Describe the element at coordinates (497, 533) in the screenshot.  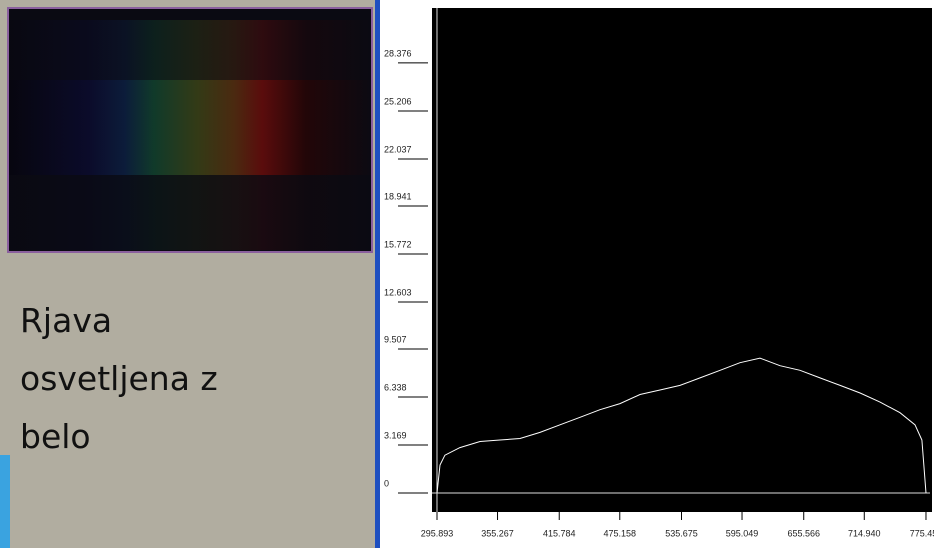
I see `x-tick-label: 355.267` at that location.